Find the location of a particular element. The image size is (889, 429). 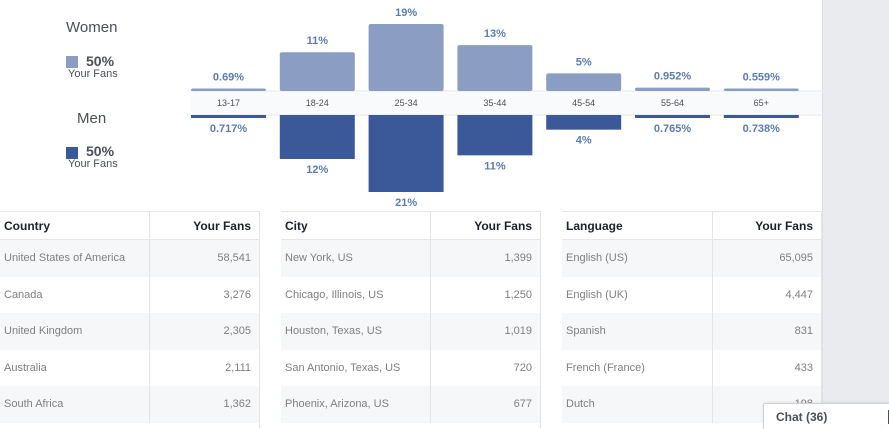

table-header: City Your Fans is located at coordinates (410, 225).